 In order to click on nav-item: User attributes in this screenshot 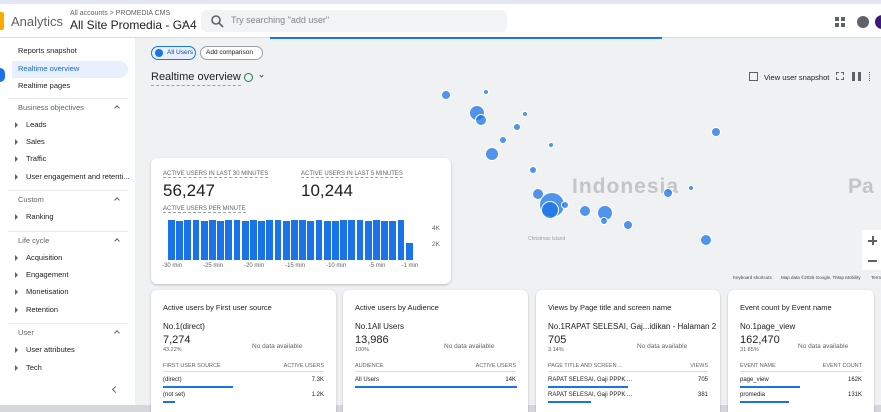, I will do `click(50, 350)`.